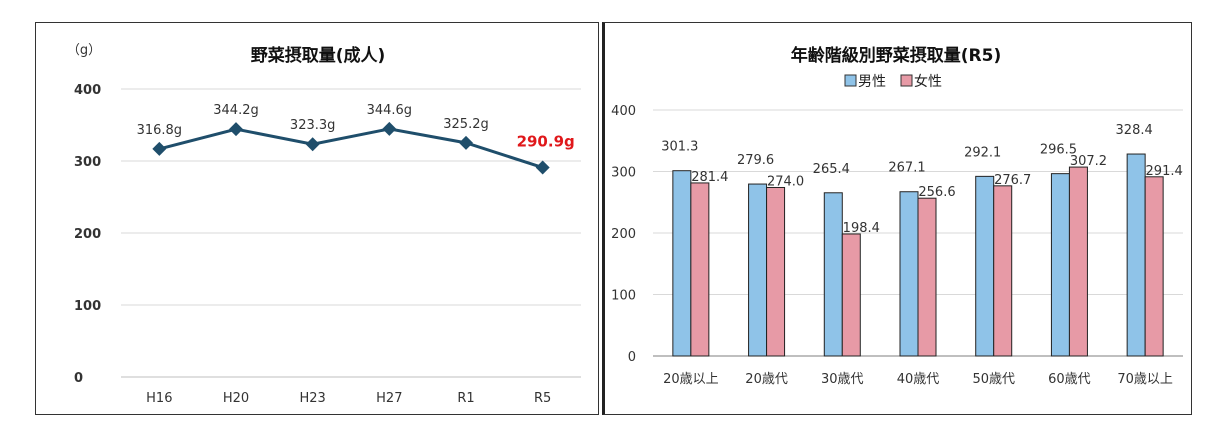 Image resolution: width=1222 pixels, height=435 pixels. I want to click on data-label: 344.6g, so click(389, 110).